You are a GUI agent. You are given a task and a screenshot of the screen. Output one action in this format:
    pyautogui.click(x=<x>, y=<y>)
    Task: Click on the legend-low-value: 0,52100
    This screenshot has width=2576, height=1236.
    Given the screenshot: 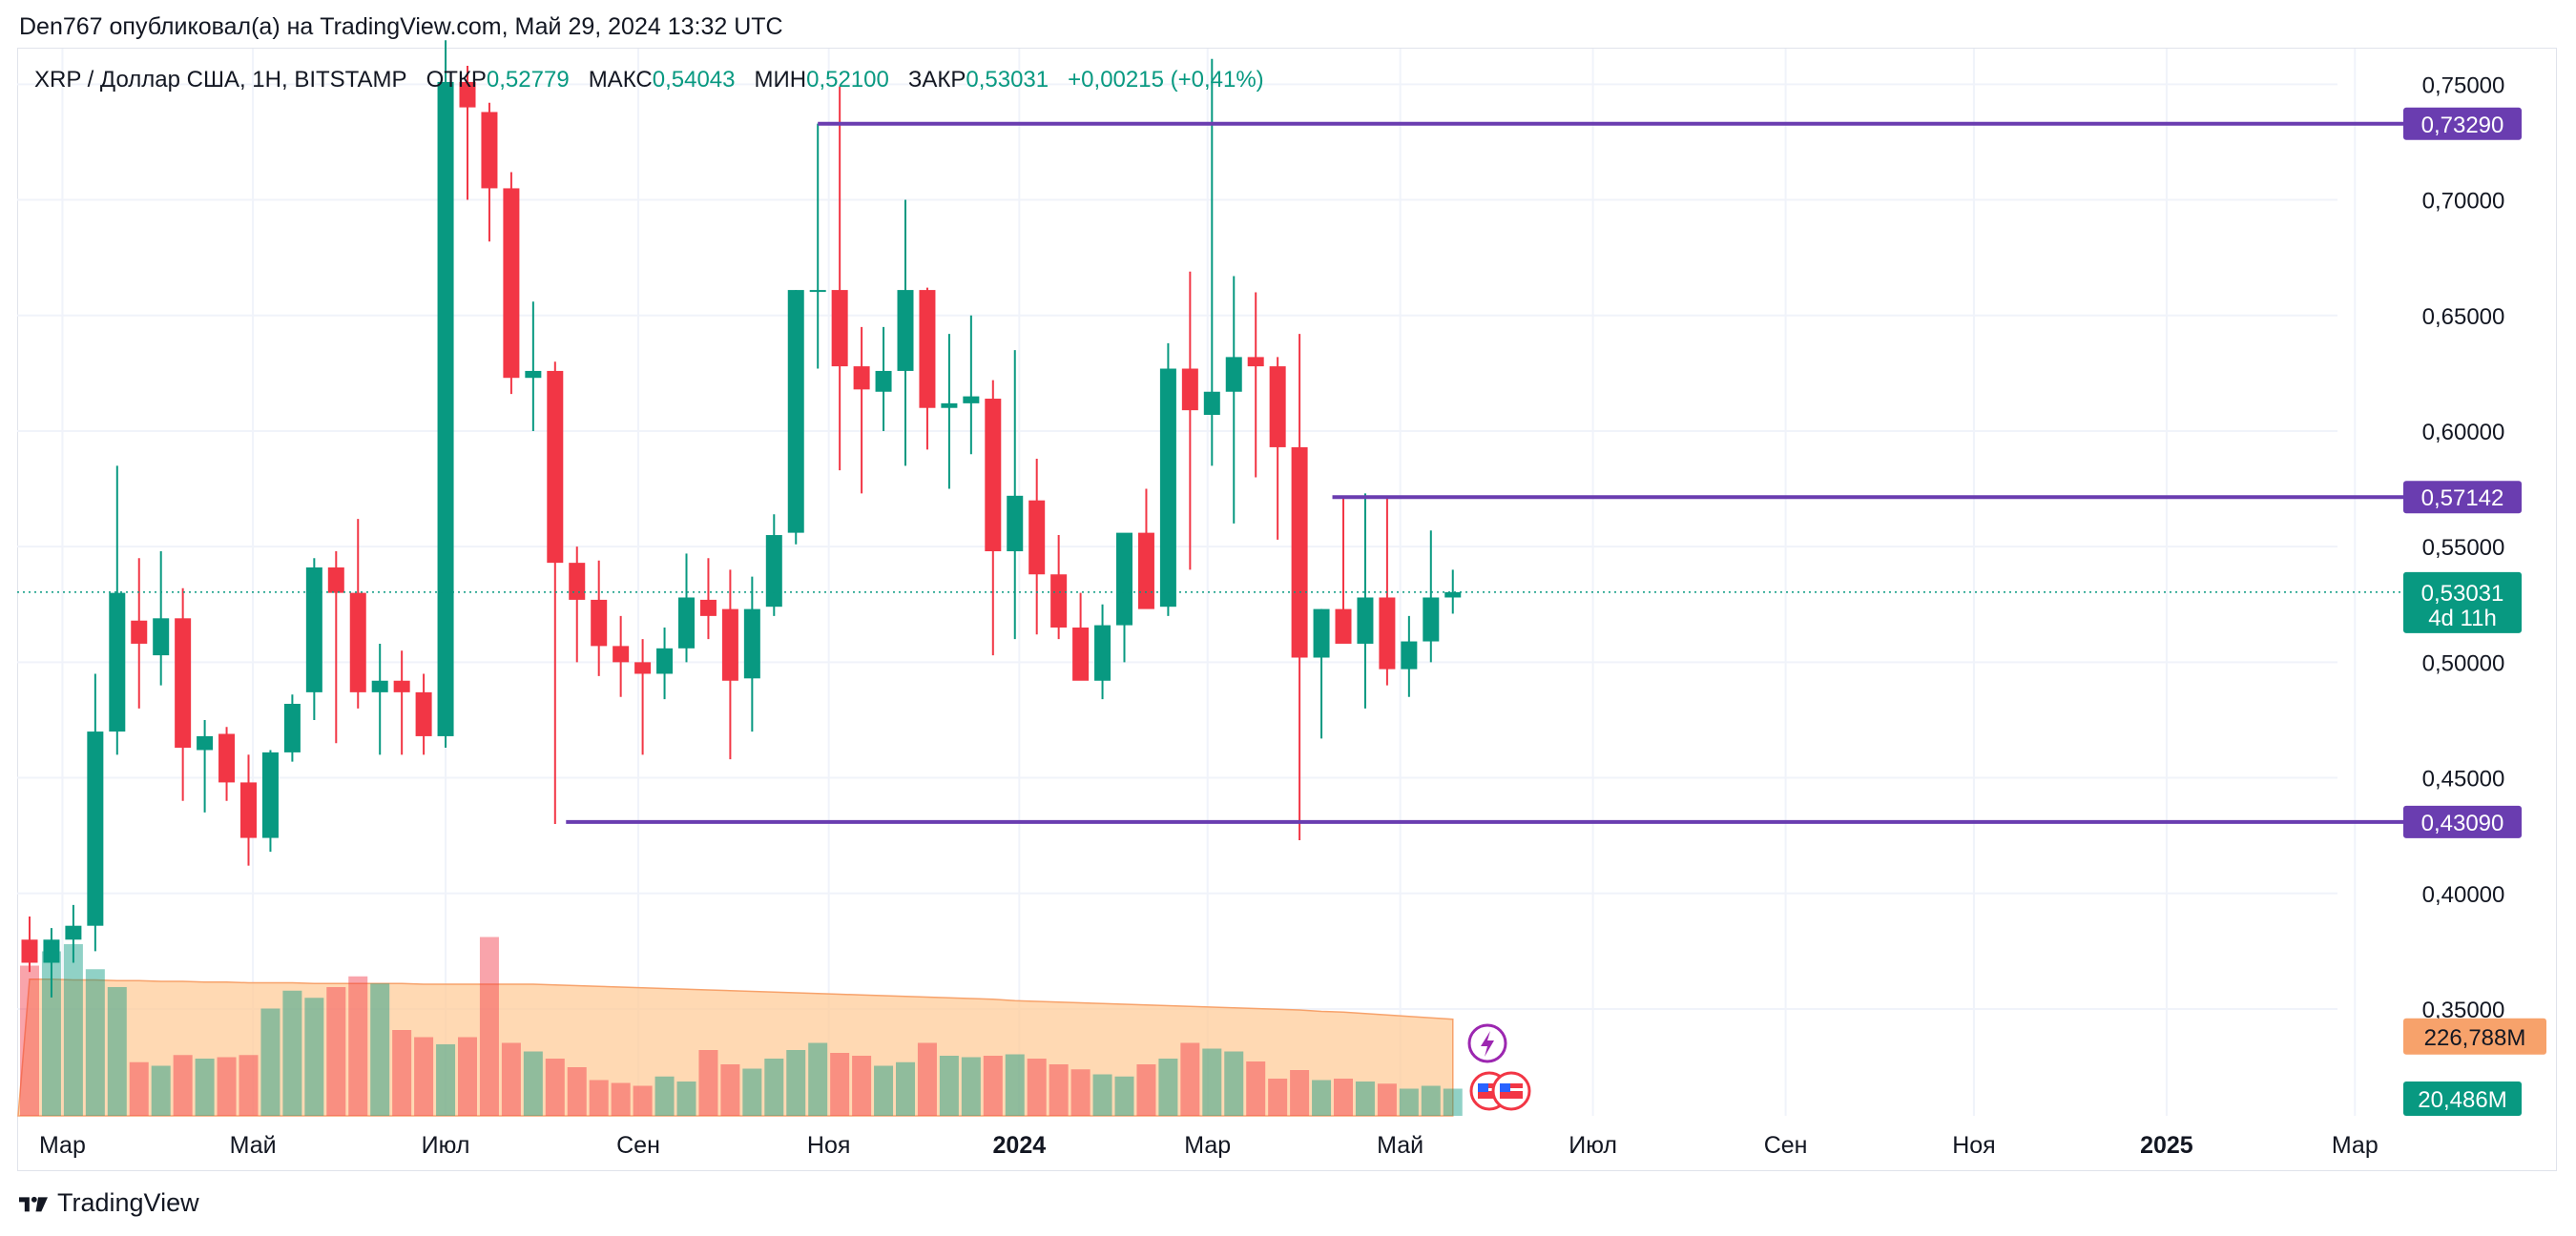 What is the action you would take?
    pyautogui.click(x=847, y=80)
    